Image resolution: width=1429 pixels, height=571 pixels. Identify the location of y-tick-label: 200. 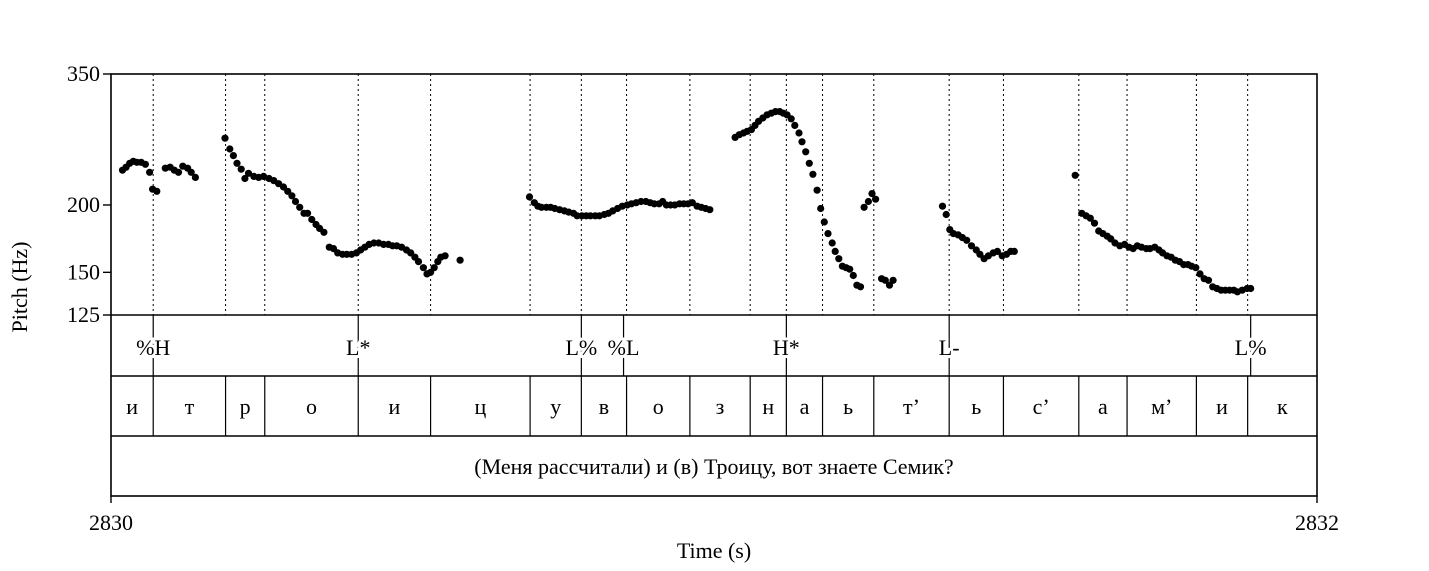
(83, 204).